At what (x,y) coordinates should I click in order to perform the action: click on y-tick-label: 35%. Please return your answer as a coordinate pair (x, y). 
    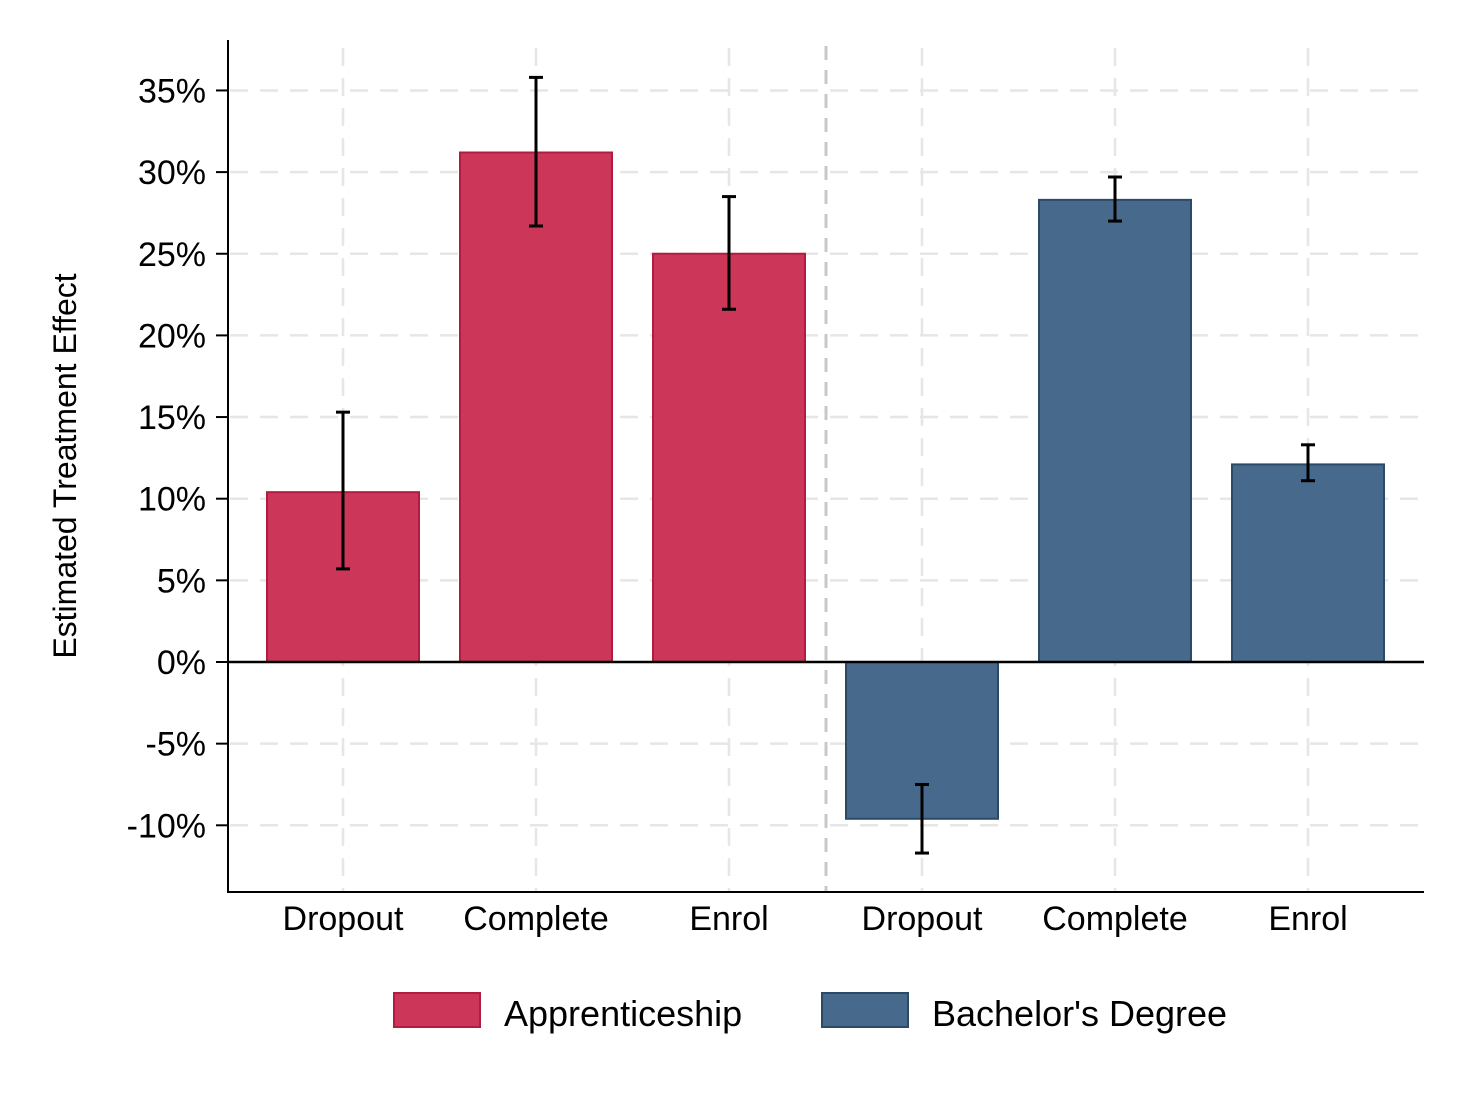
    Looking at the image, I should click on (172, 91).